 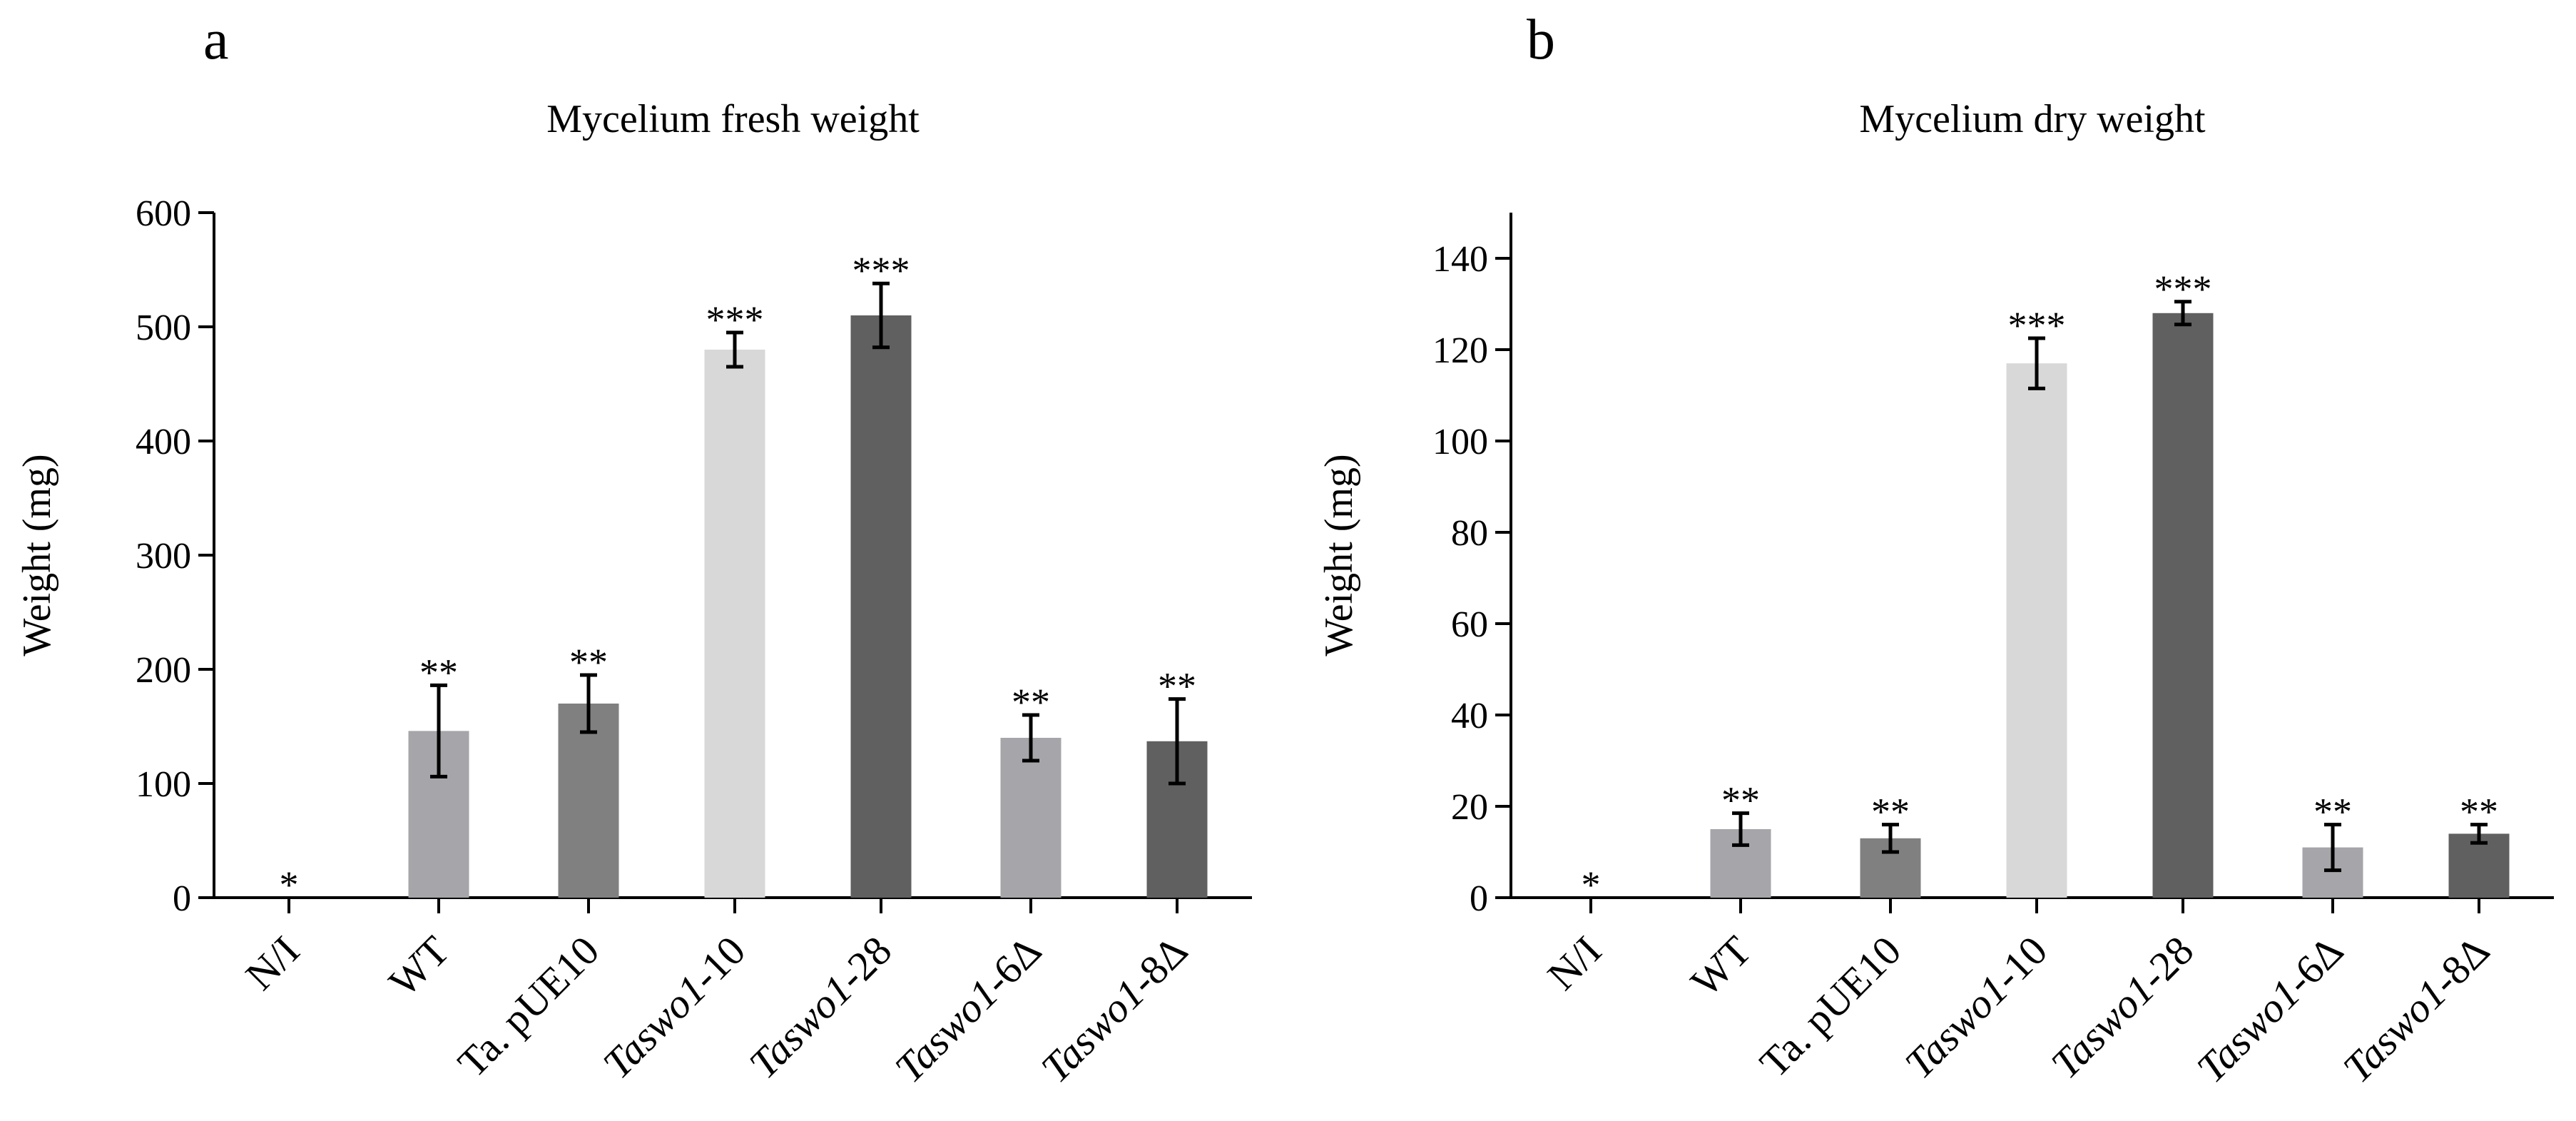 I want to click on panel-b-category-label-Taswo1-10: Taswo1-10, so click(x=1976, y=1007).